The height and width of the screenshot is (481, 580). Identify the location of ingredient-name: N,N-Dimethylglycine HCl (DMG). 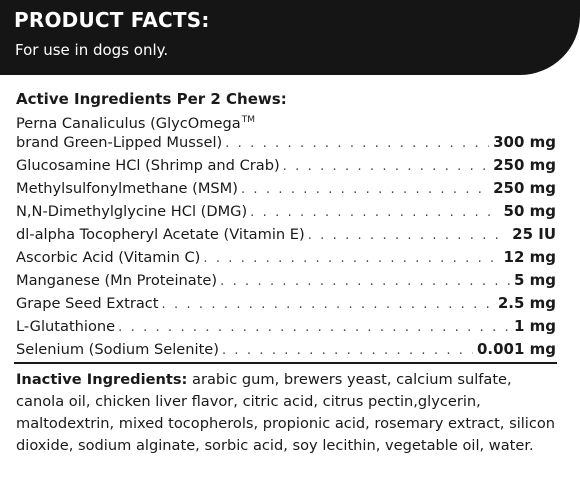
(132, 211).